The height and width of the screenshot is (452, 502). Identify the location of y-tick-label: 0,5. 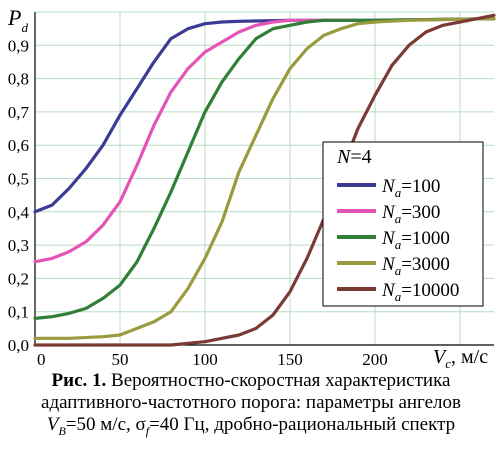
(18, 179).